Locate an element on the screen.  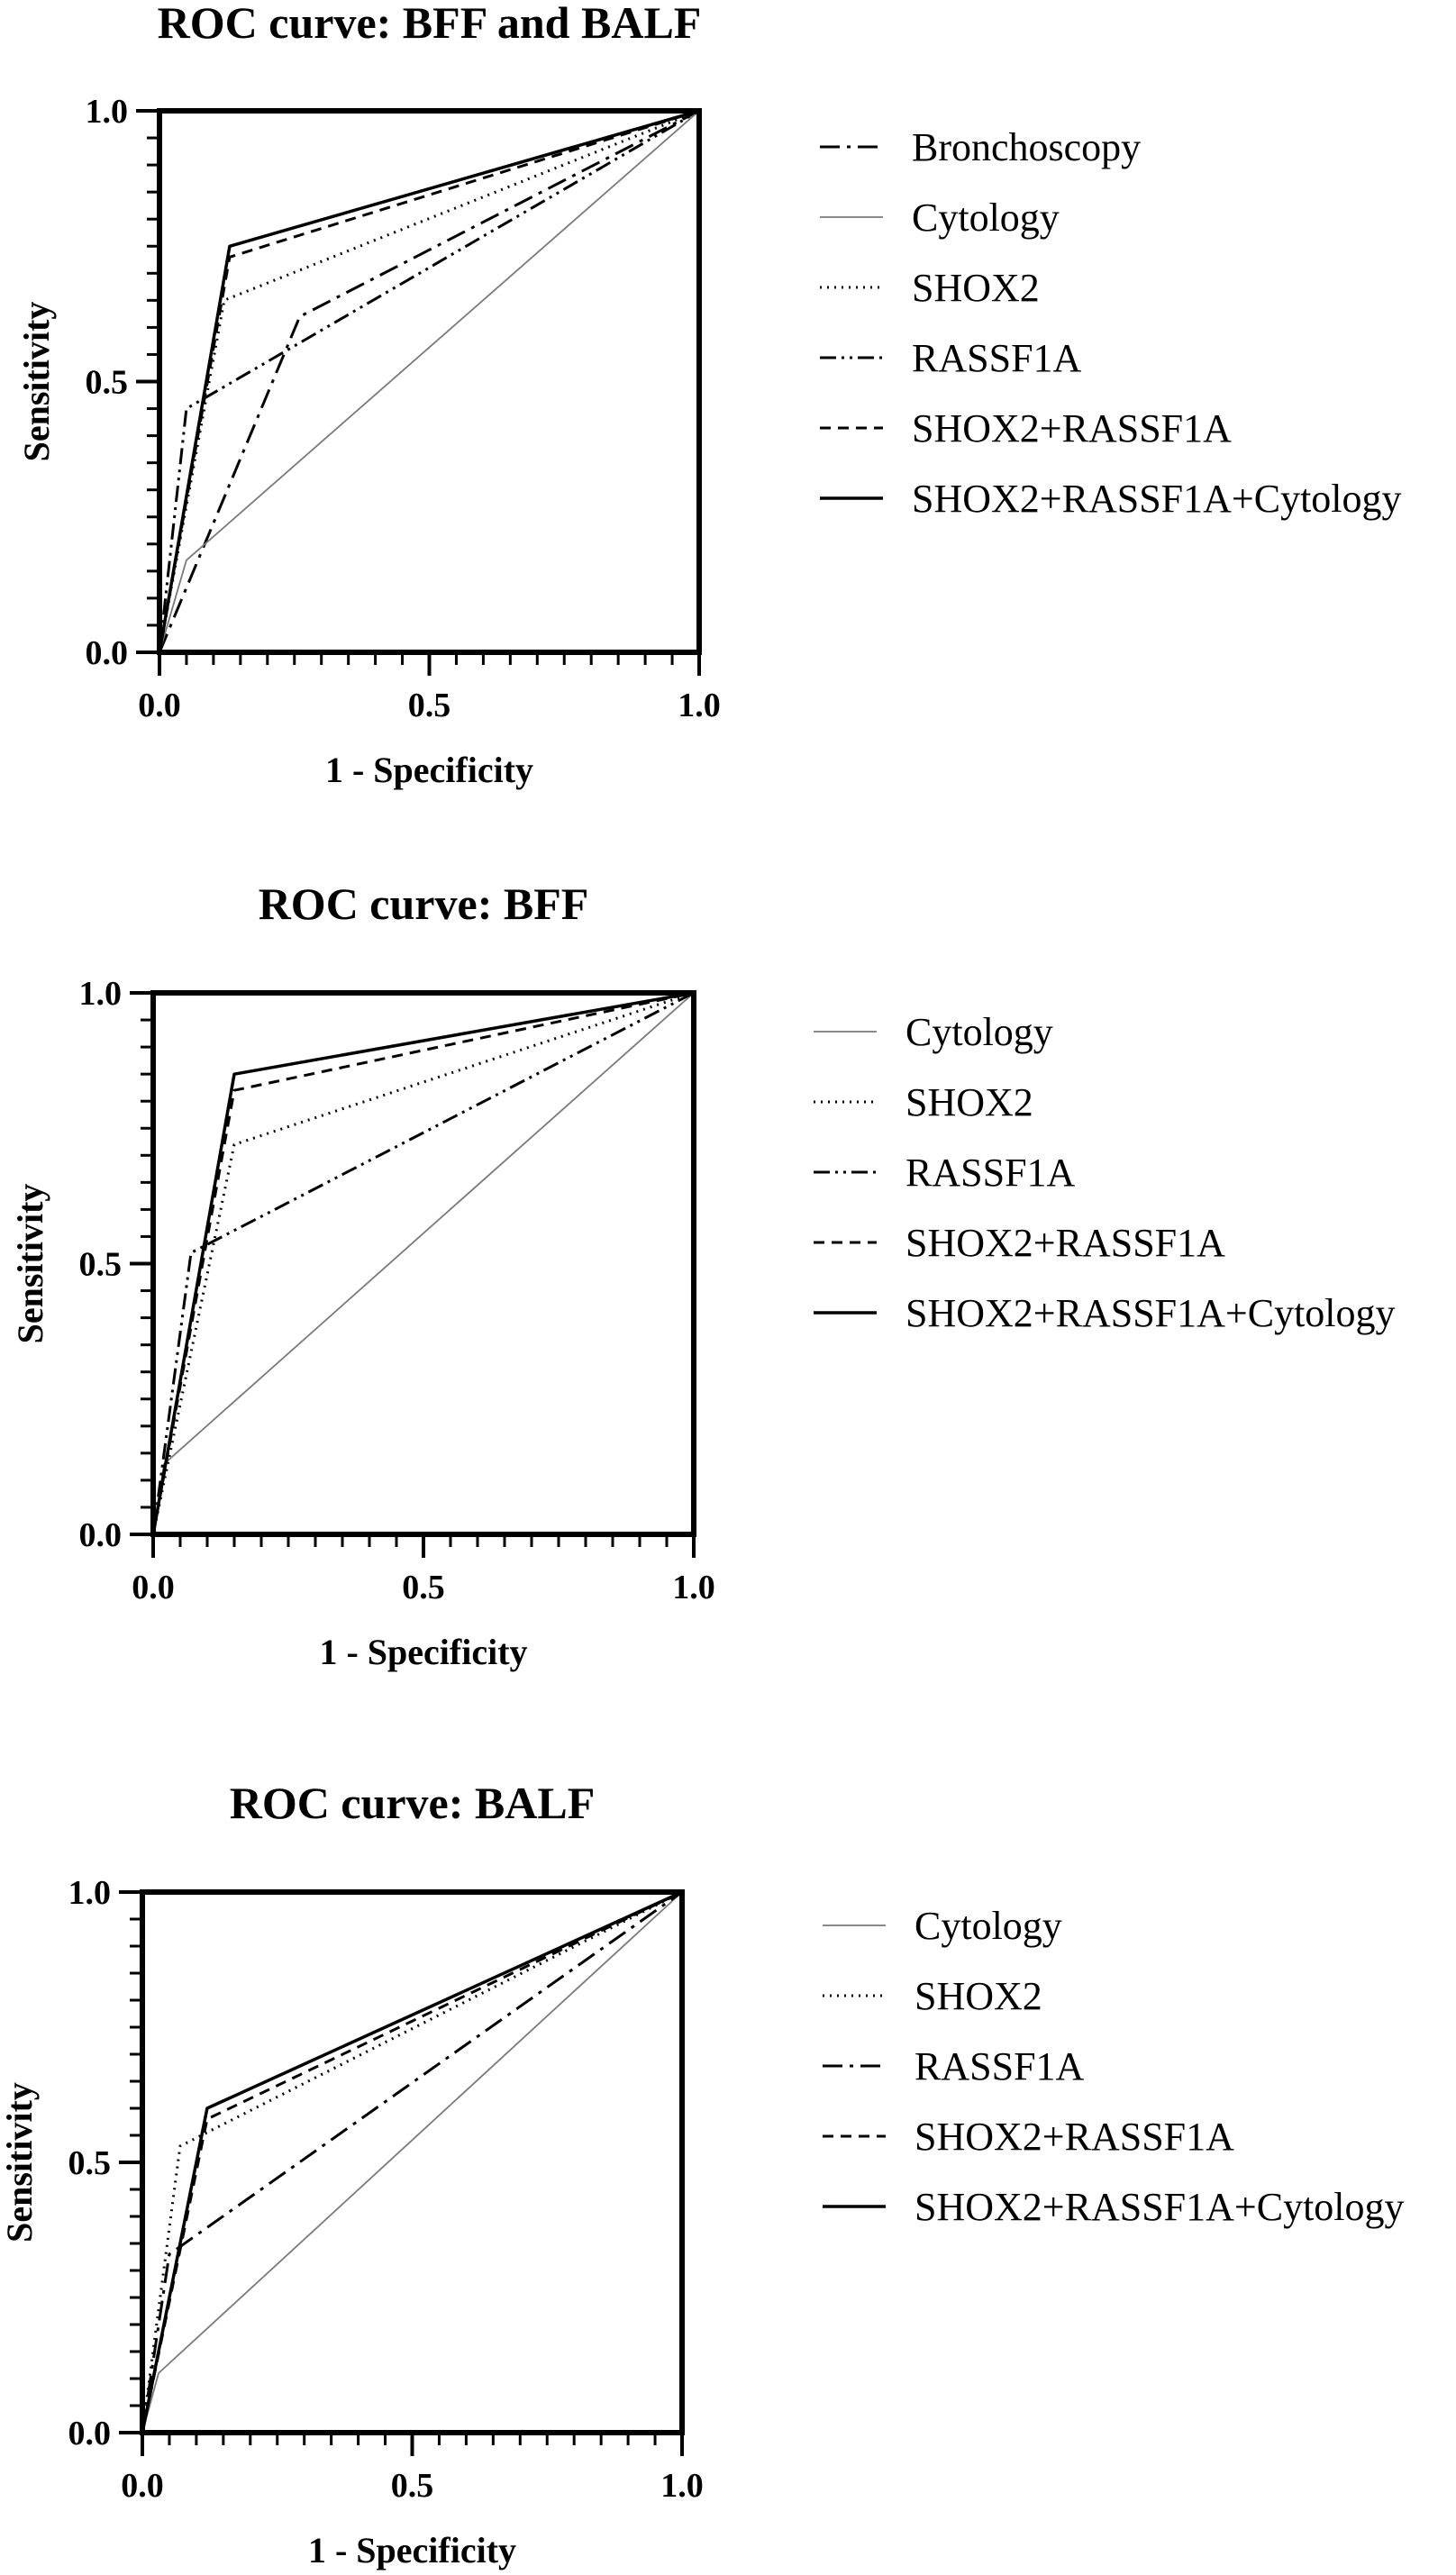
series-line-bronchoscopy is located at coordinates (429, 381).